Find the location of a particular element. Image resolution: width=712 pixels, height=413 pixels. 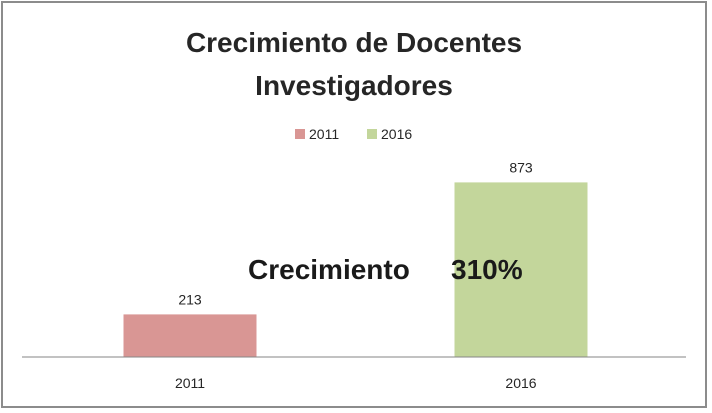

chart-title-line-1: Crecimiento de Docentes is located at coordinates (354, 42).